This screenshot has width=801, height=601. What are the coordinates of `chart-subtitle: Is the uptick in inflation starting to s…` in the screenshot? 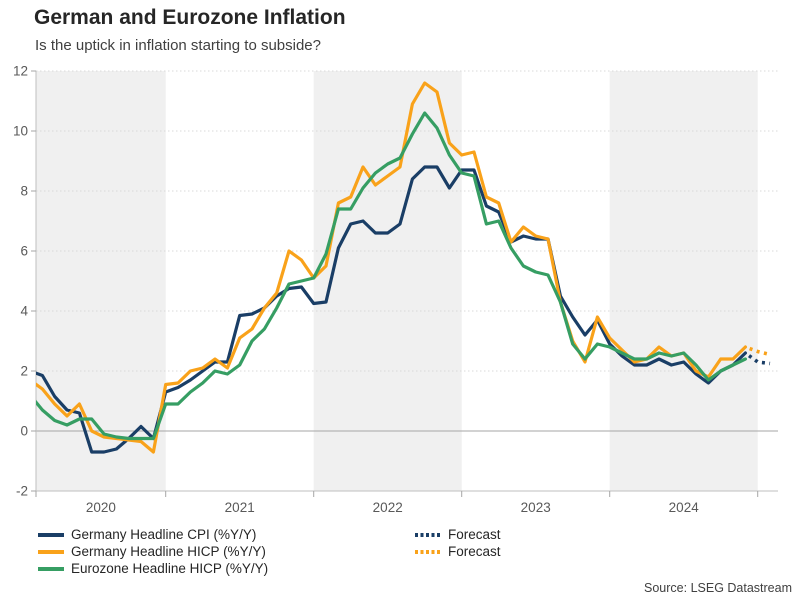 It's located at (178, 45).